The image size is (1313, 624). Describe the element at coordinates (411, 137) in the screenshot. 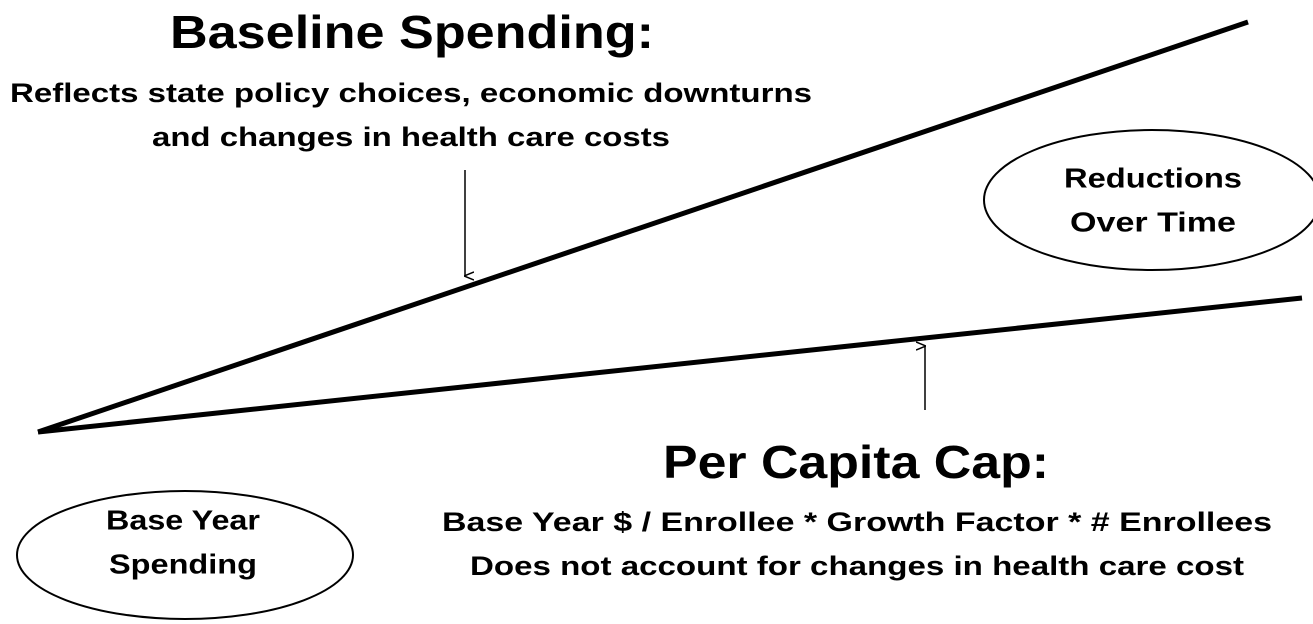

I see `baseline-line-2: and changes in health care costs` at that location.